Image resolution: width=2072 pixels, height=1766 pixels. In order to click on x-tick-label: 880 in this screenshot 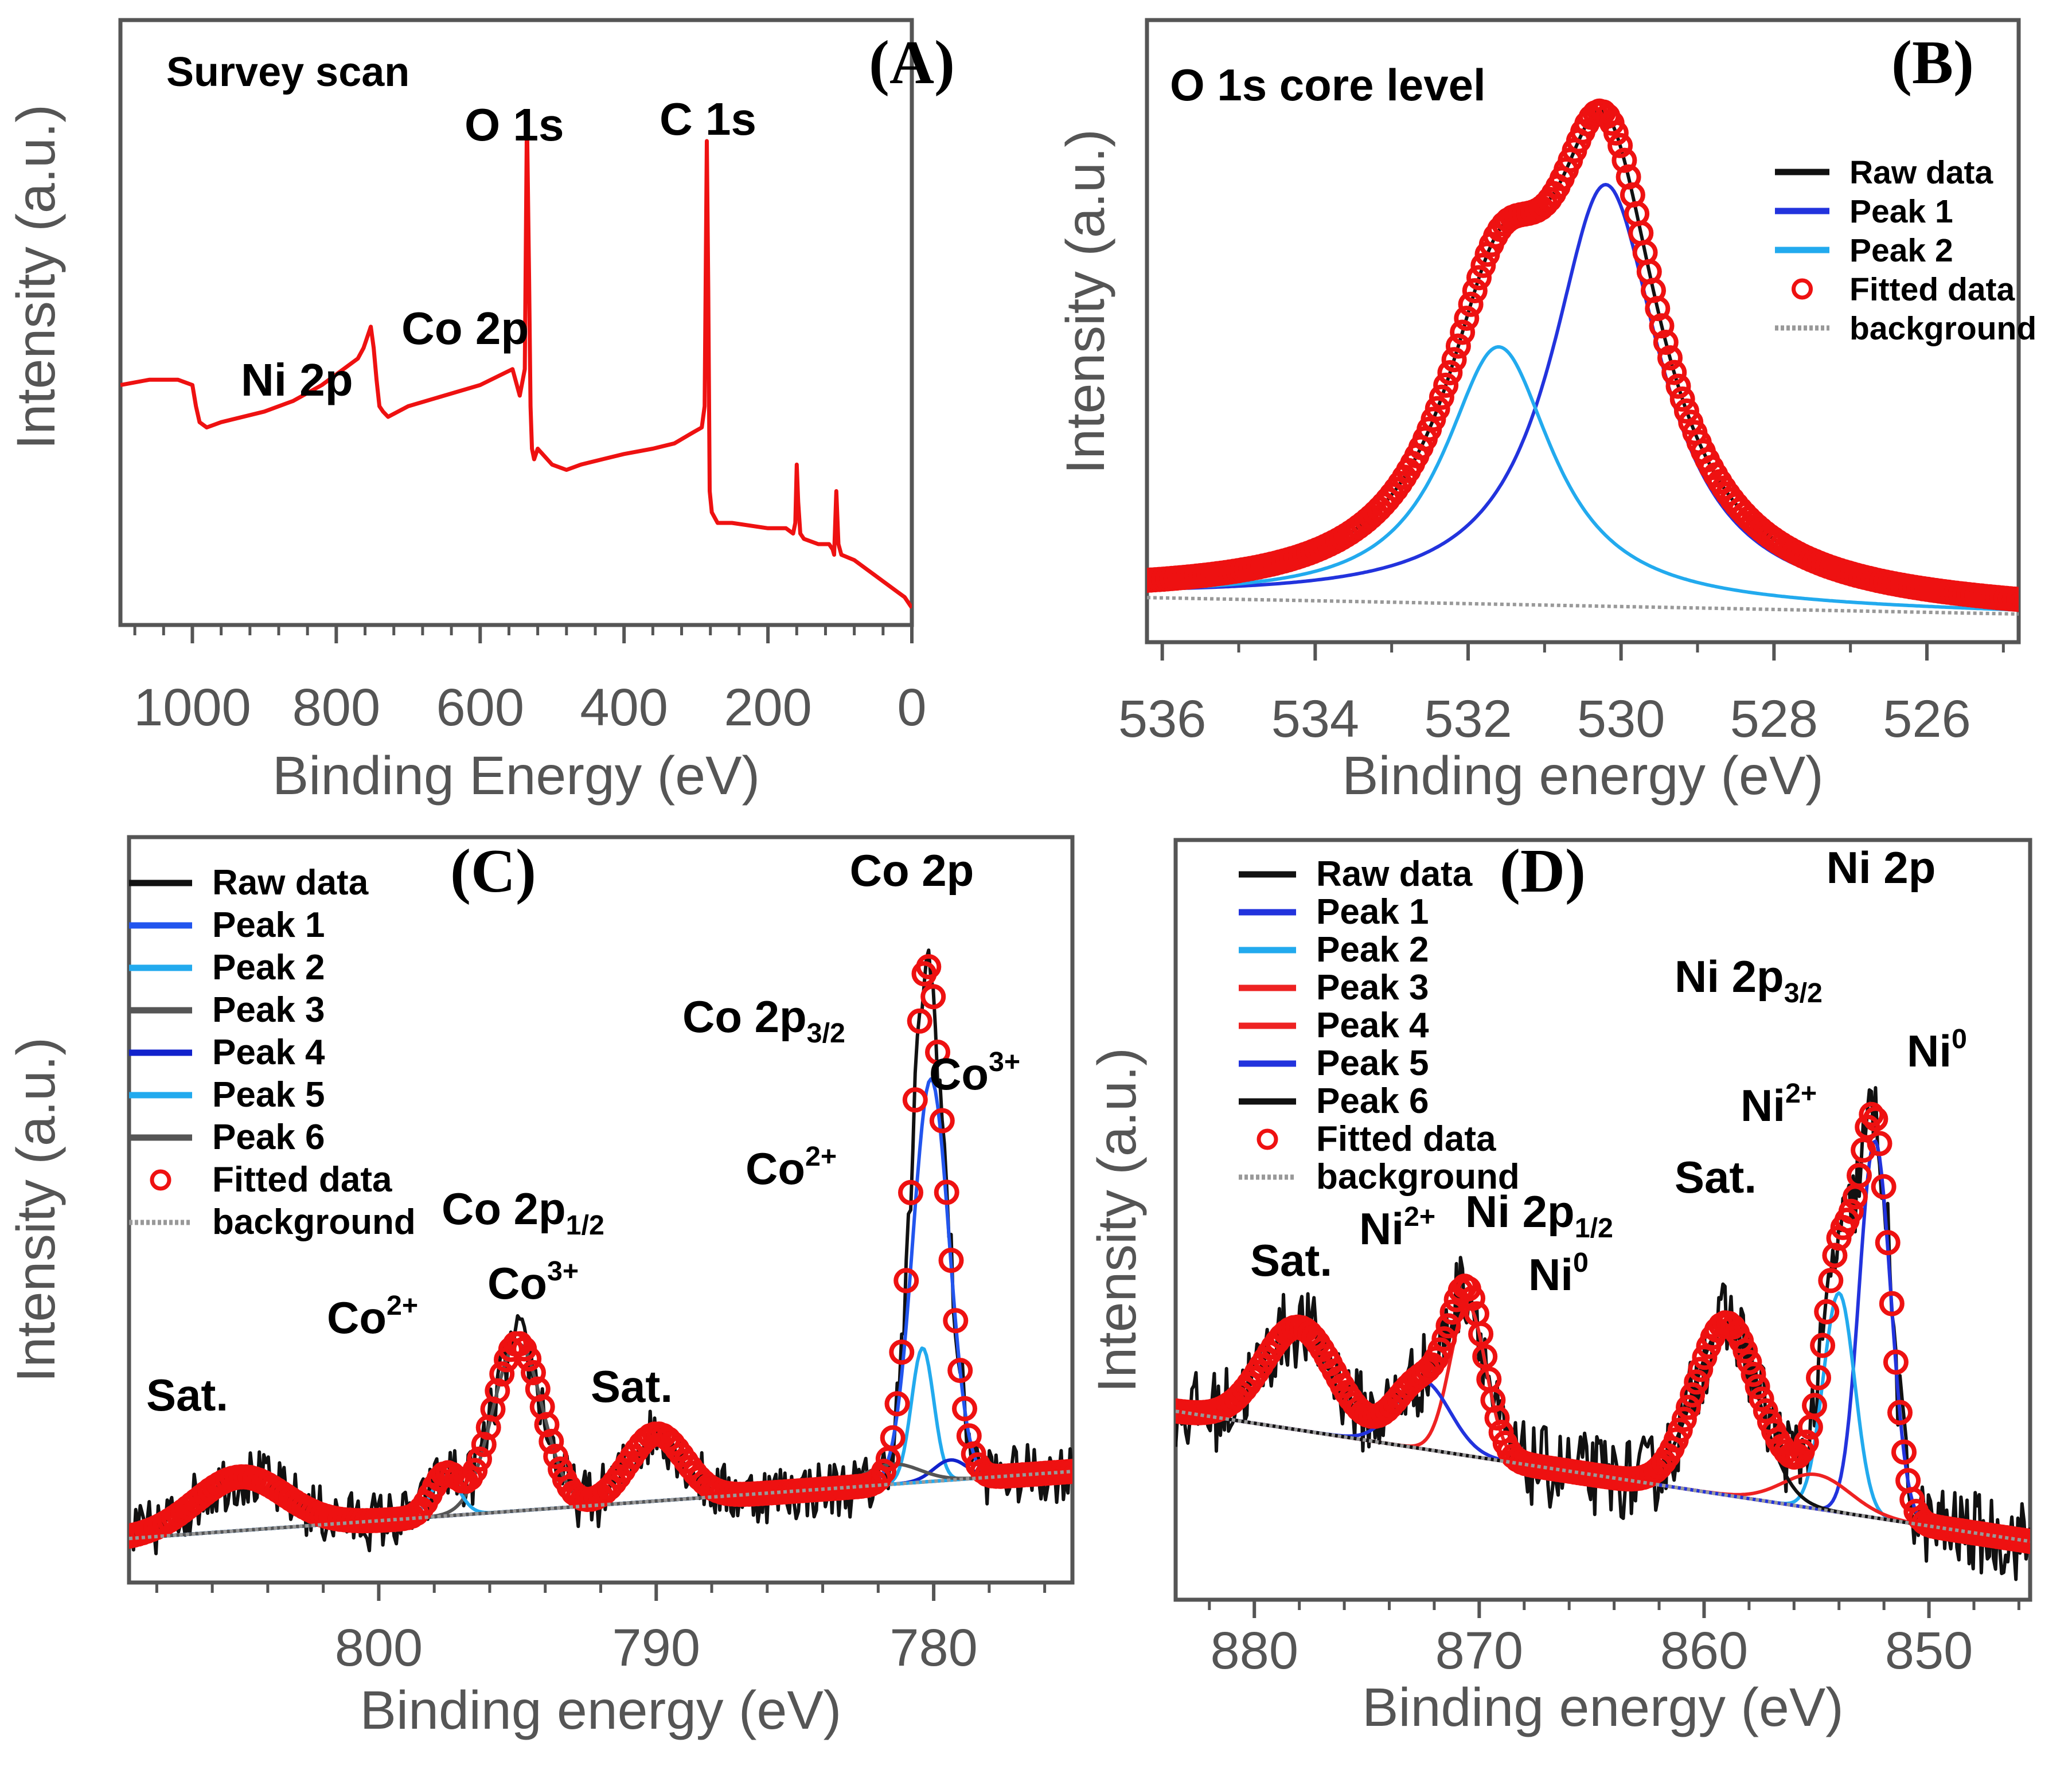, I will do `click(1254, 1651)`.